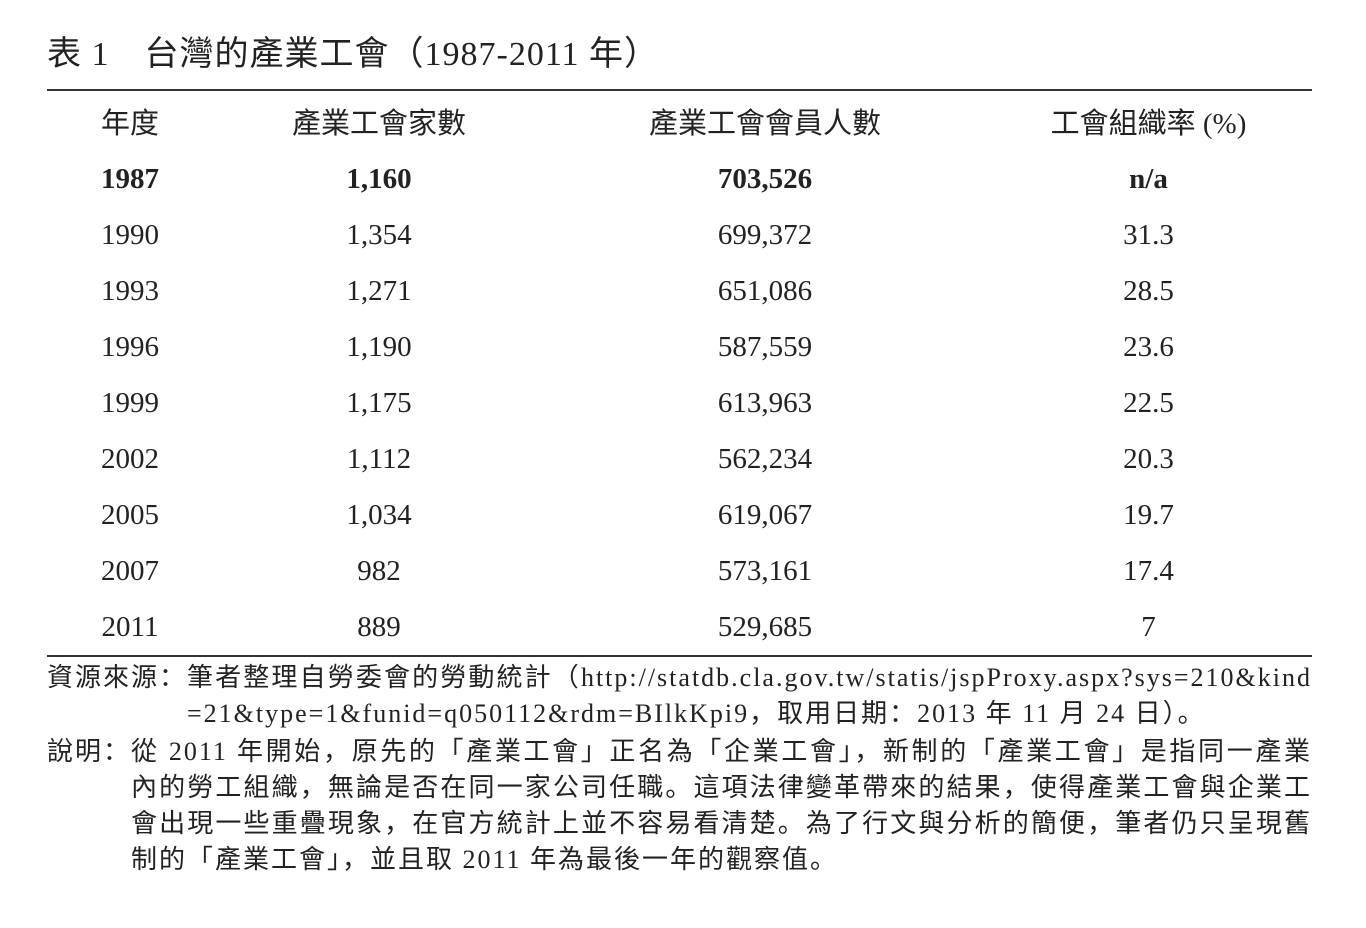 This screenshot has height=928, width=1366. I want to click on column-header: 年度, so click(129, 124).